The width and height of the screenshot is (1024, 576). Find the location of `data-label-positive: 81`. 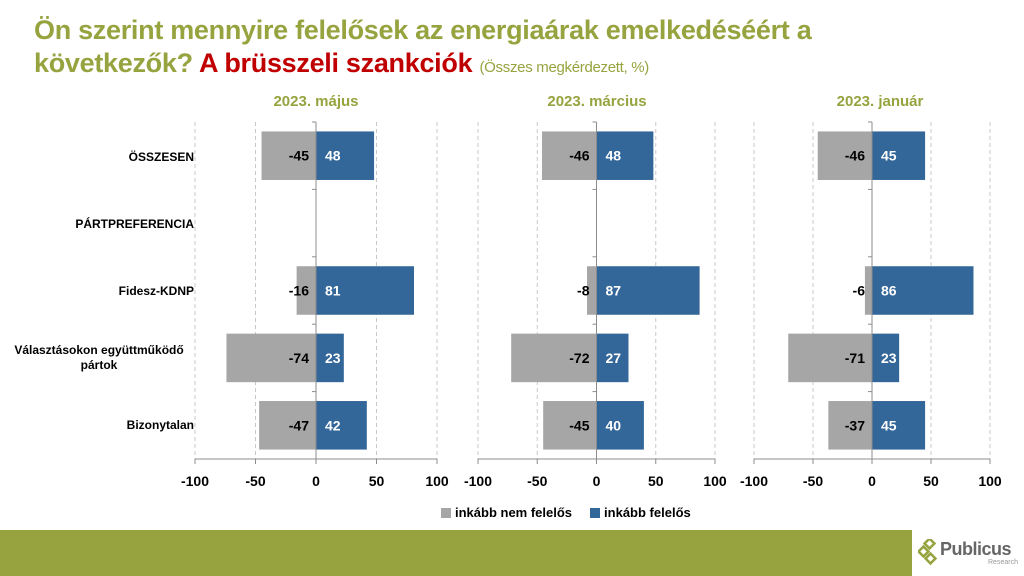

data-label-positive: 81 is located at coordinates (333, 291).